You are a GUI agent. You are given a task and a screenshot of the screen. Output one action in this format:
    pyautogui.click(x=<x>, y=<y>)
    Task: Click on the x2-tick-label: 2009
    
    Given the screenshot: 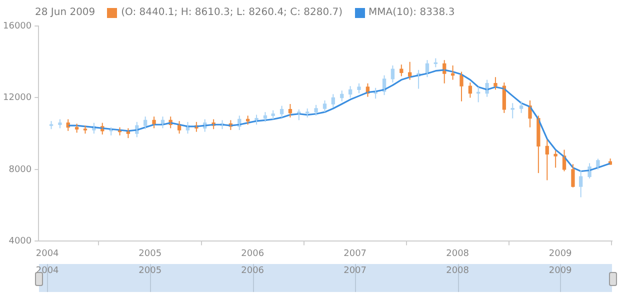 What is the action you would take?
    pyautogui.click(x=560, y=253)
    